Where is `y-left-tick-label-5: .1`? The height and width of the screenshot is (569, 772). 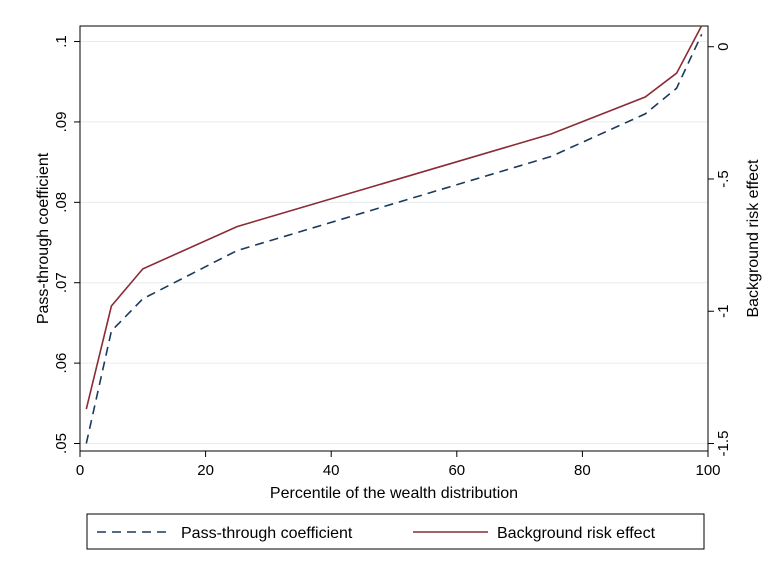 y-left-tick-label-5: .1 is located at coordinates (61, 41).